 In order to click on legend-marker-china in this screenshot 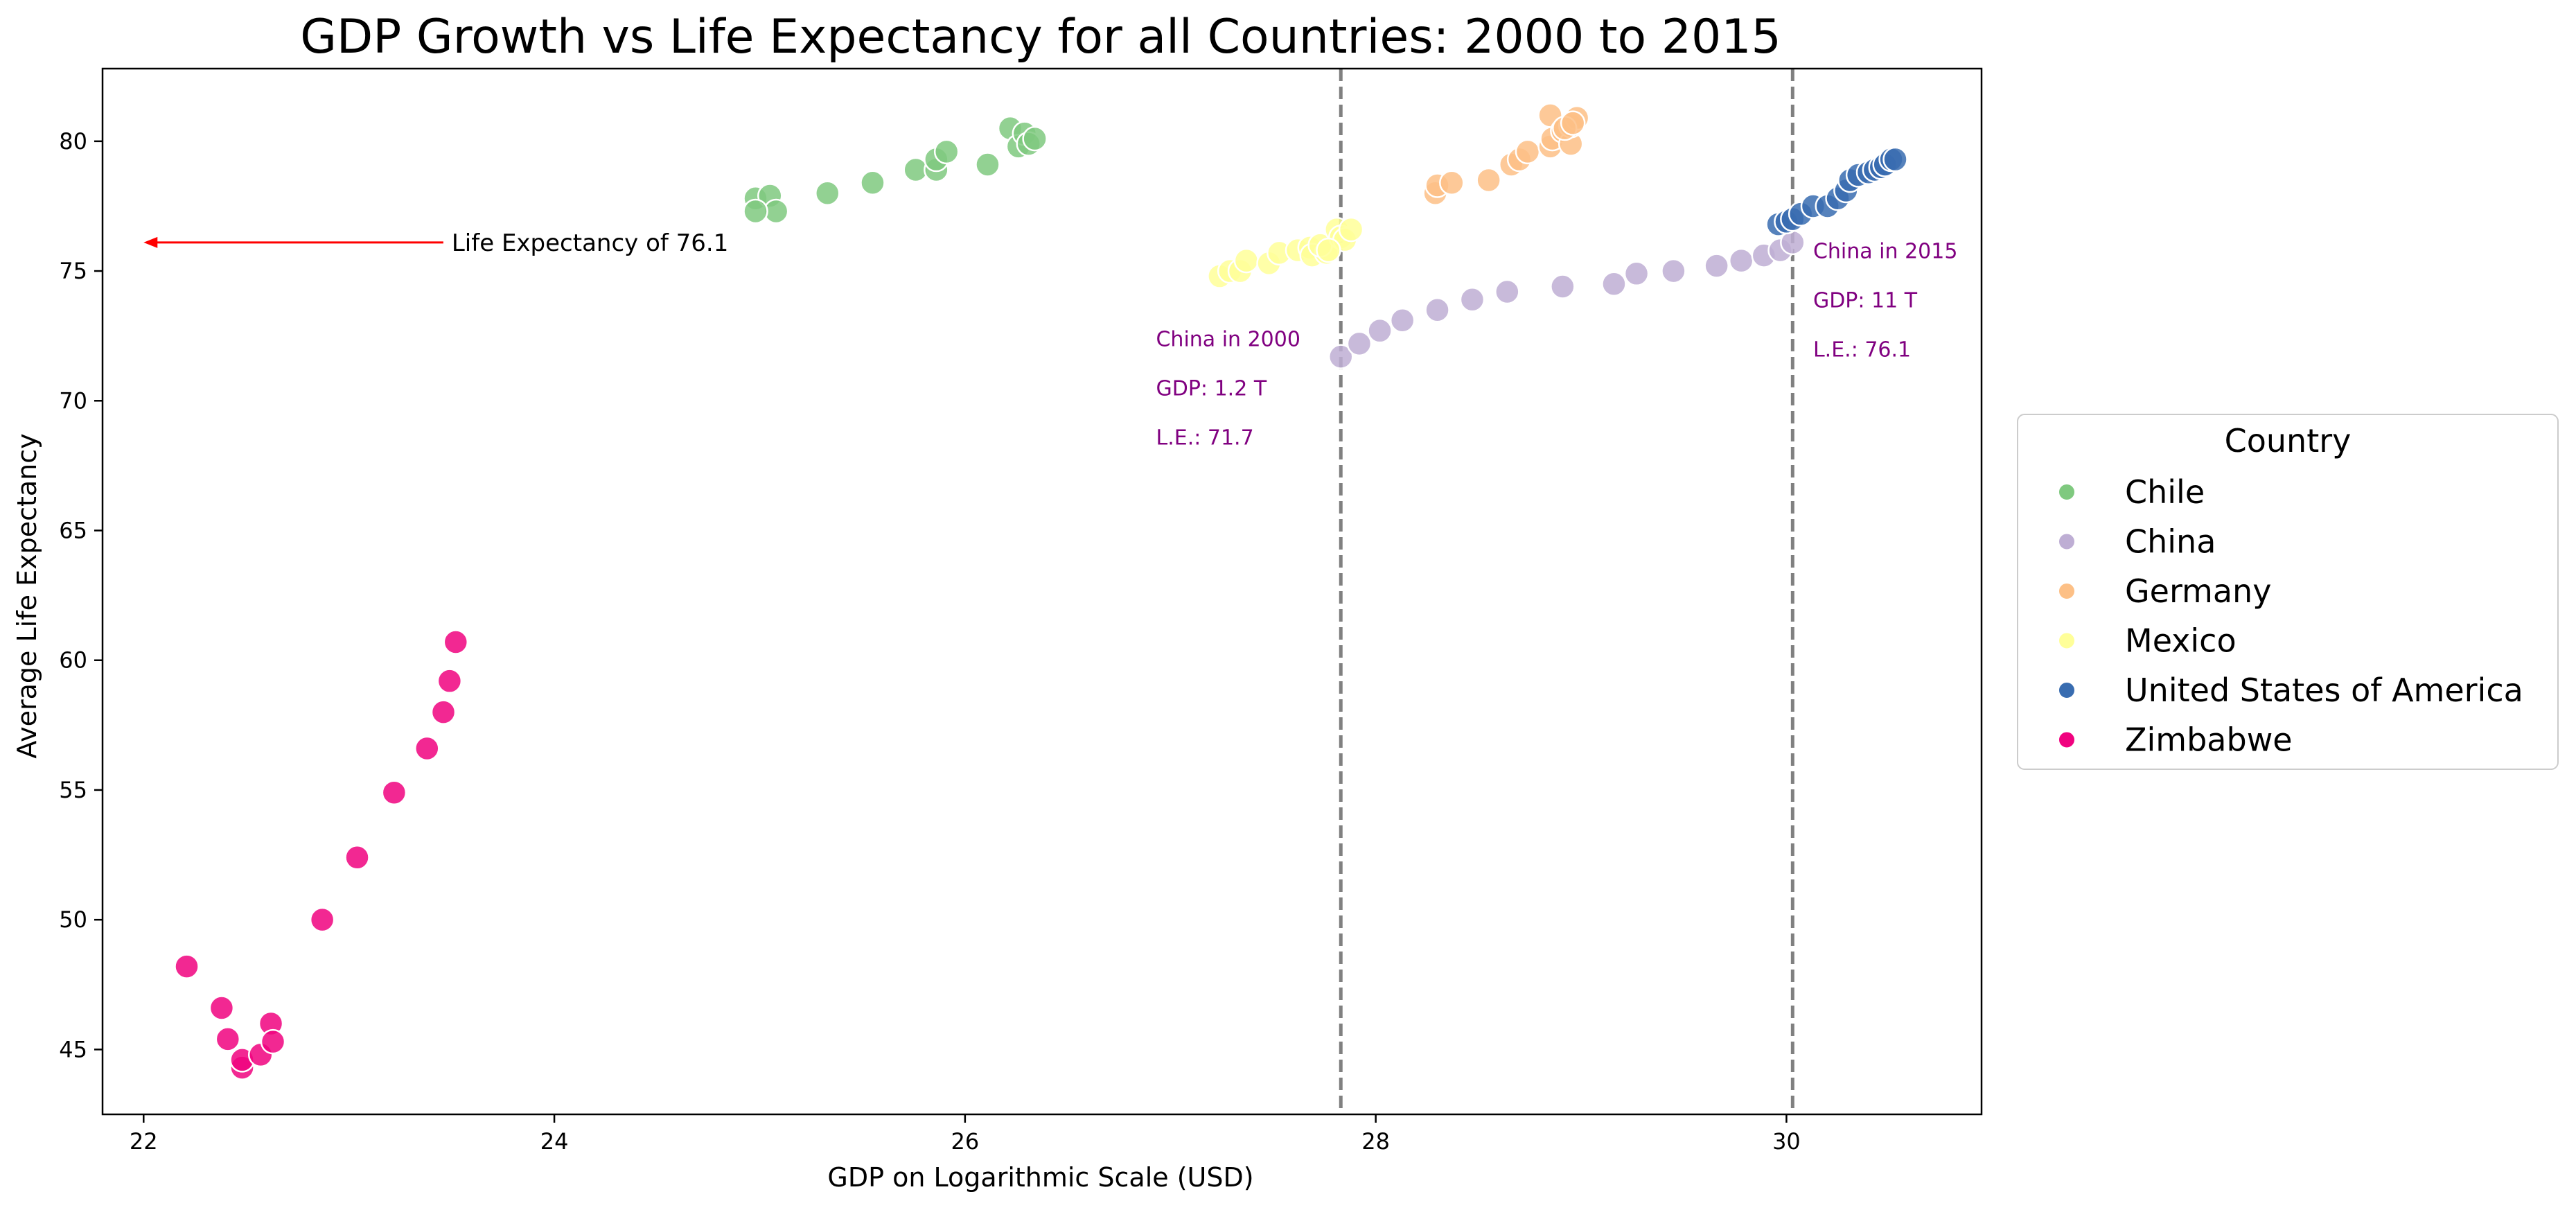, I will do `click(2067, 541)`.